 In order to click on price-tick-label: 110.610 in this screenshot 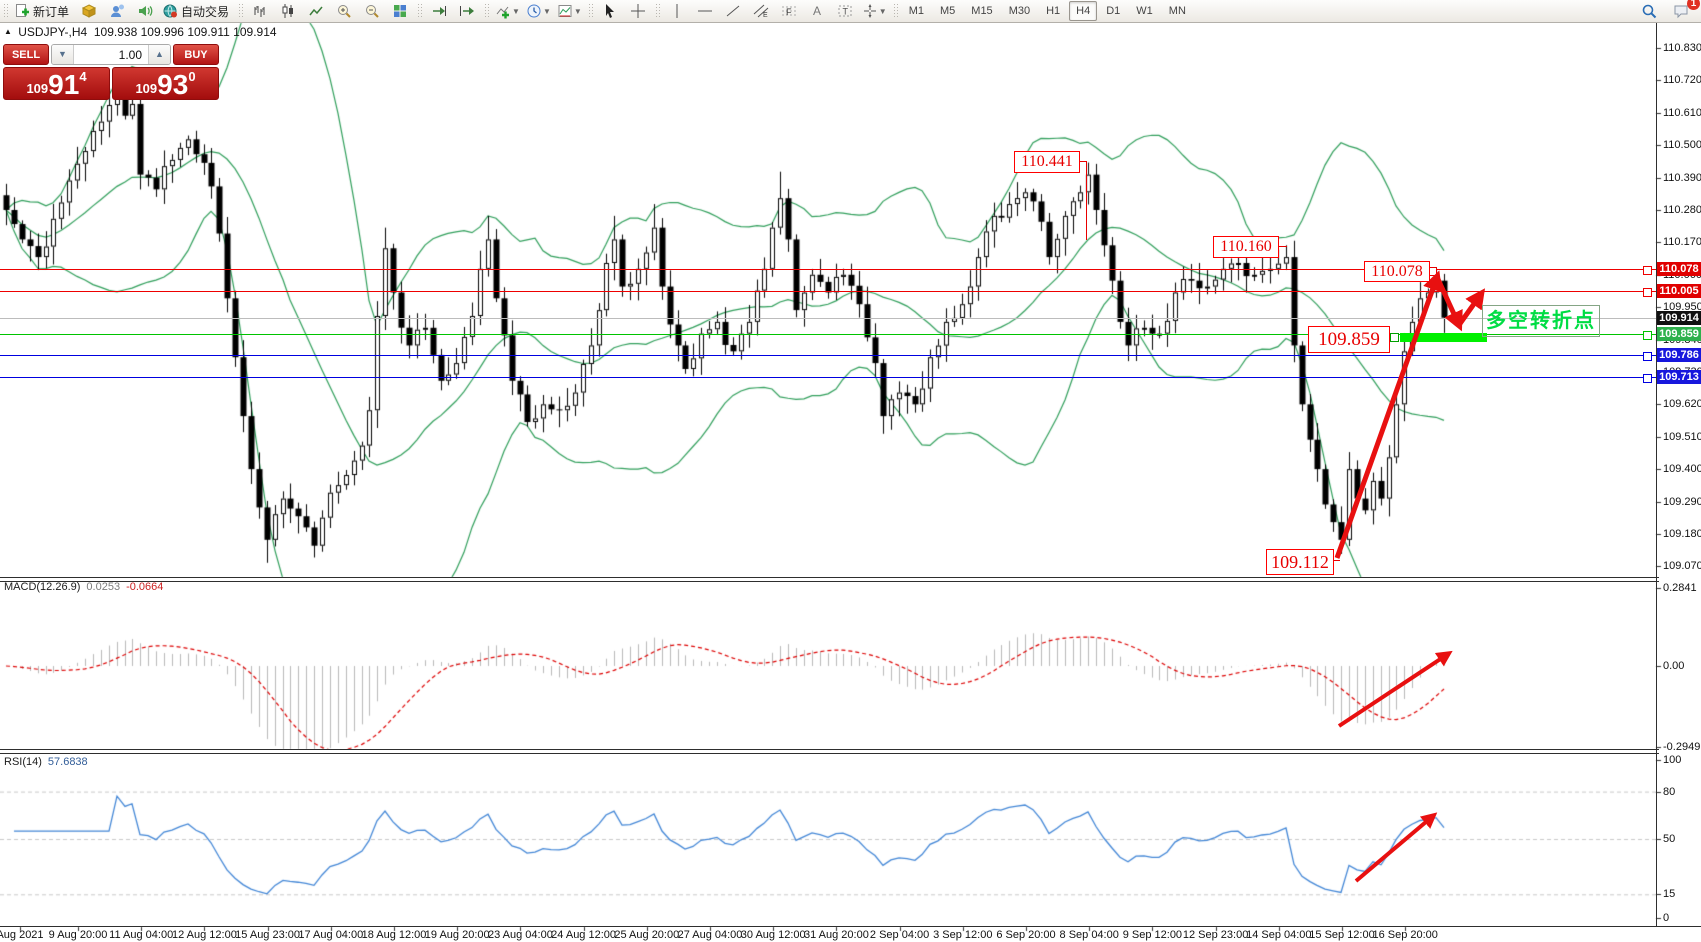, I will do `click(1682, 112)`.